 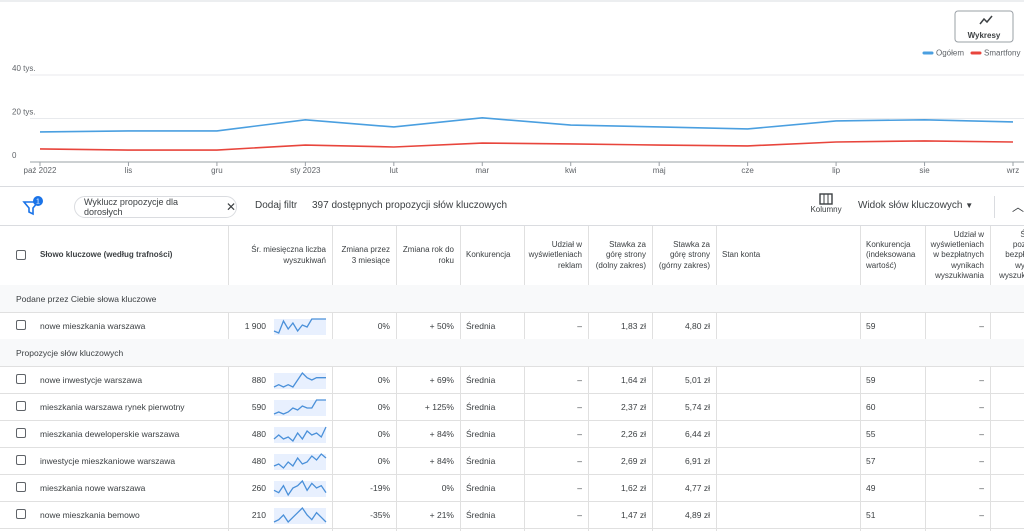 What do you see at coordinates (633, 379) in the screenshot?
I see `cell-value: 1,64 zł` at bounding box center [633, 379].